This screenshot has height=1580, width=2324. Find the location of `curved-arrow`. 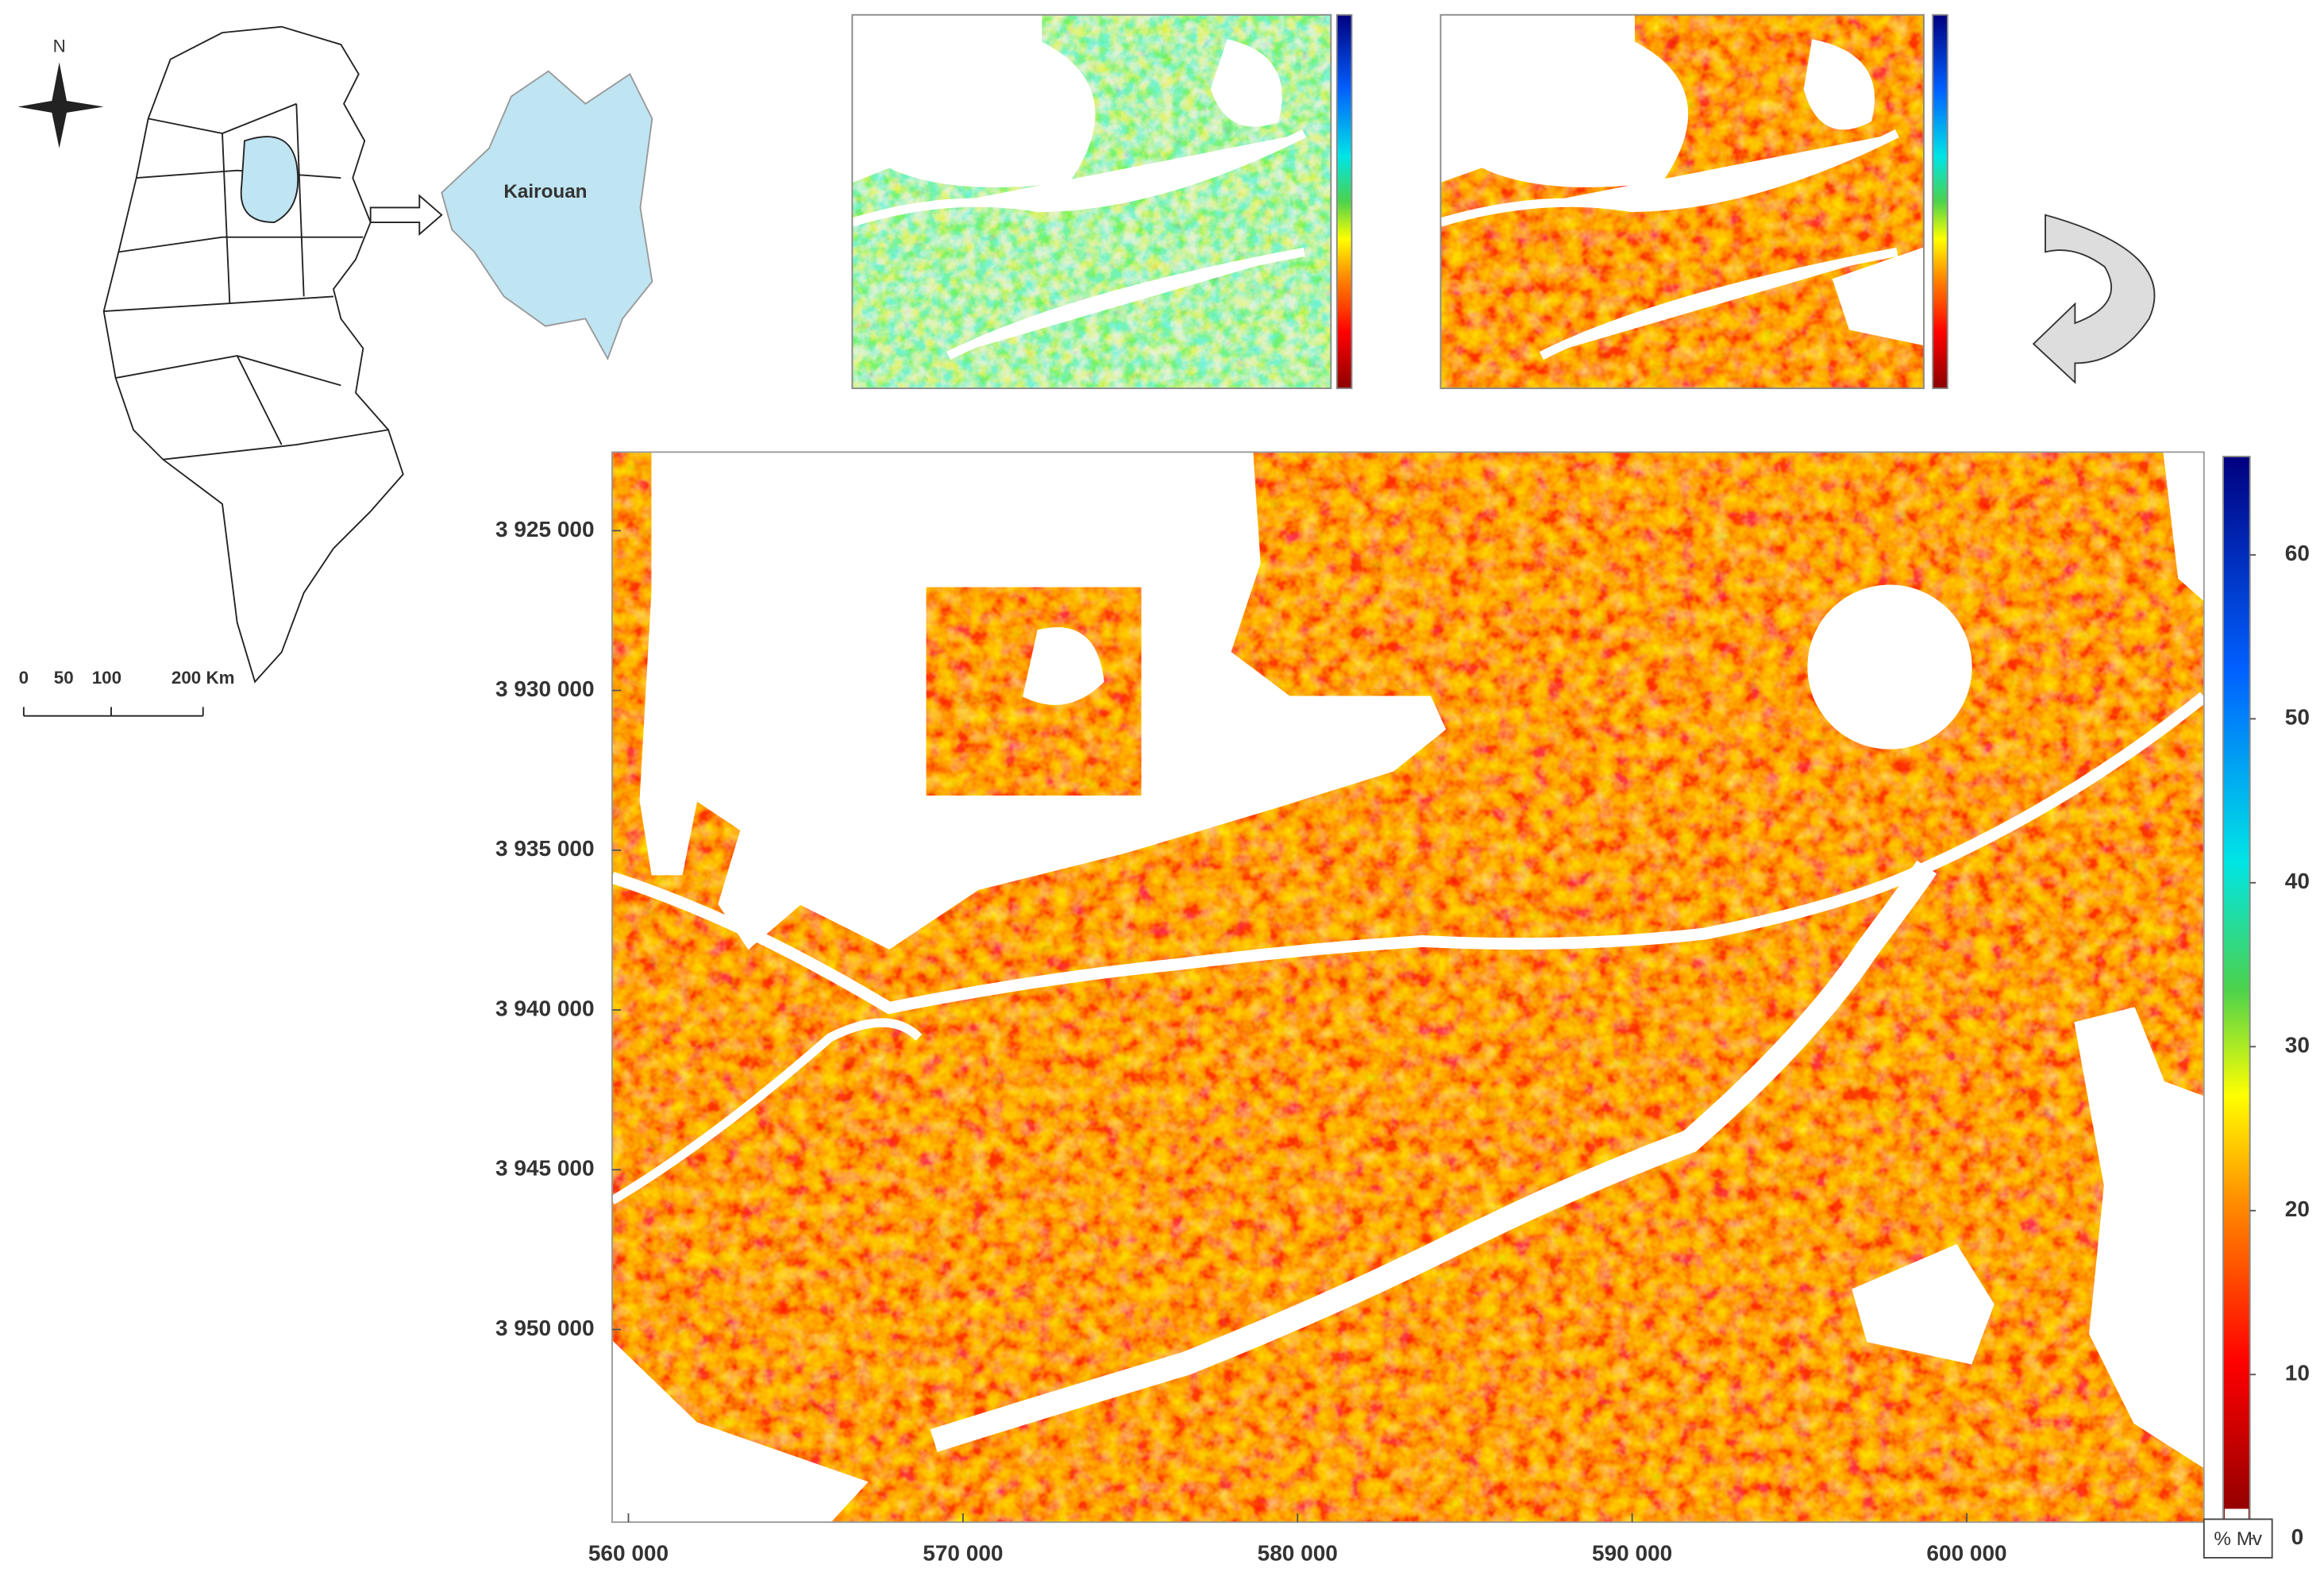

curved-arrow is located at coordinates (2094, 299).